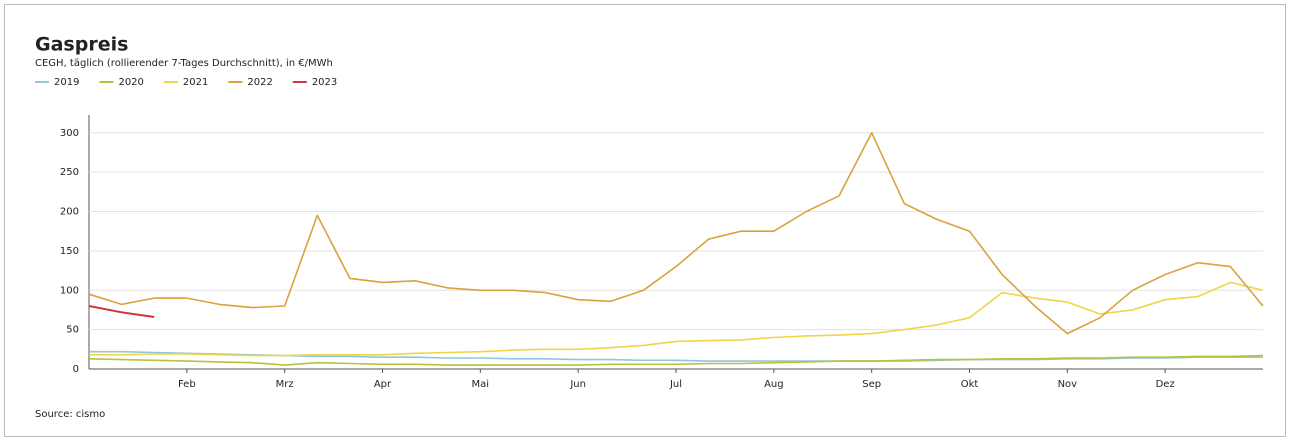 This screenshot has height=443, width=1292. I want to click on y-tick-label: 300, so click(69, 133).